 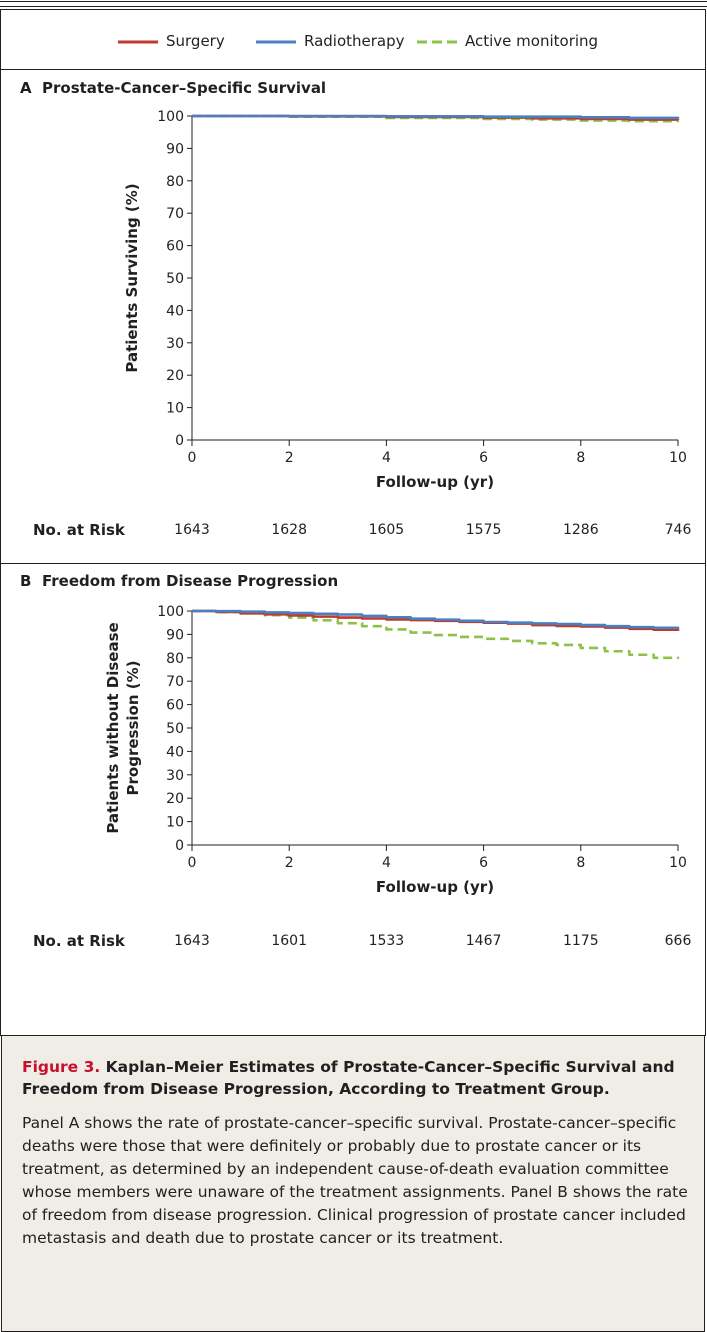 What do you see at coordinates (386, 458) in the screenshot?
I see `panel-a-x-tick-label-4: 4` at bounding box center [386, 458].